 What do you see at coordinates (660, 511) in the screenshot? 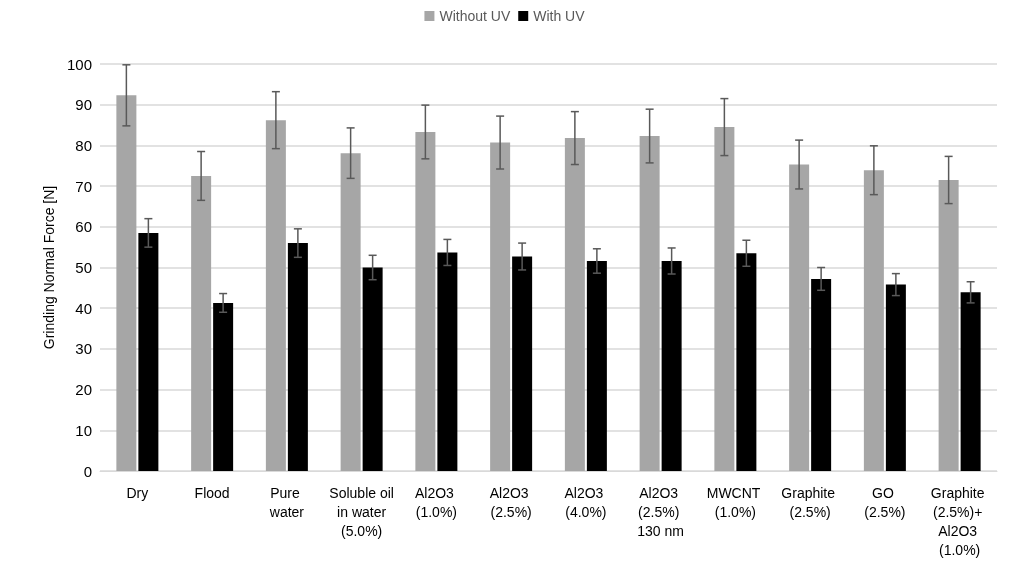
I see `x-tick-label: Al2O3 (2.5%) 130 nm` at bounding box center [660, 511].